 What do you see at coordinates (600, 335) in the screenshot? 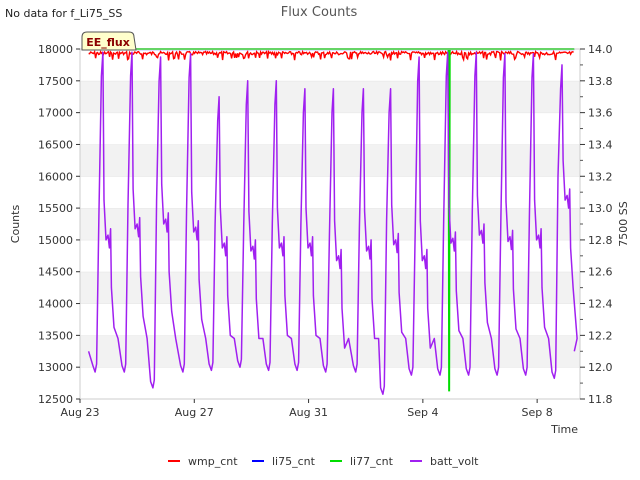
I see `right-tick-label: 12.2` at bounding box center [600, 335].